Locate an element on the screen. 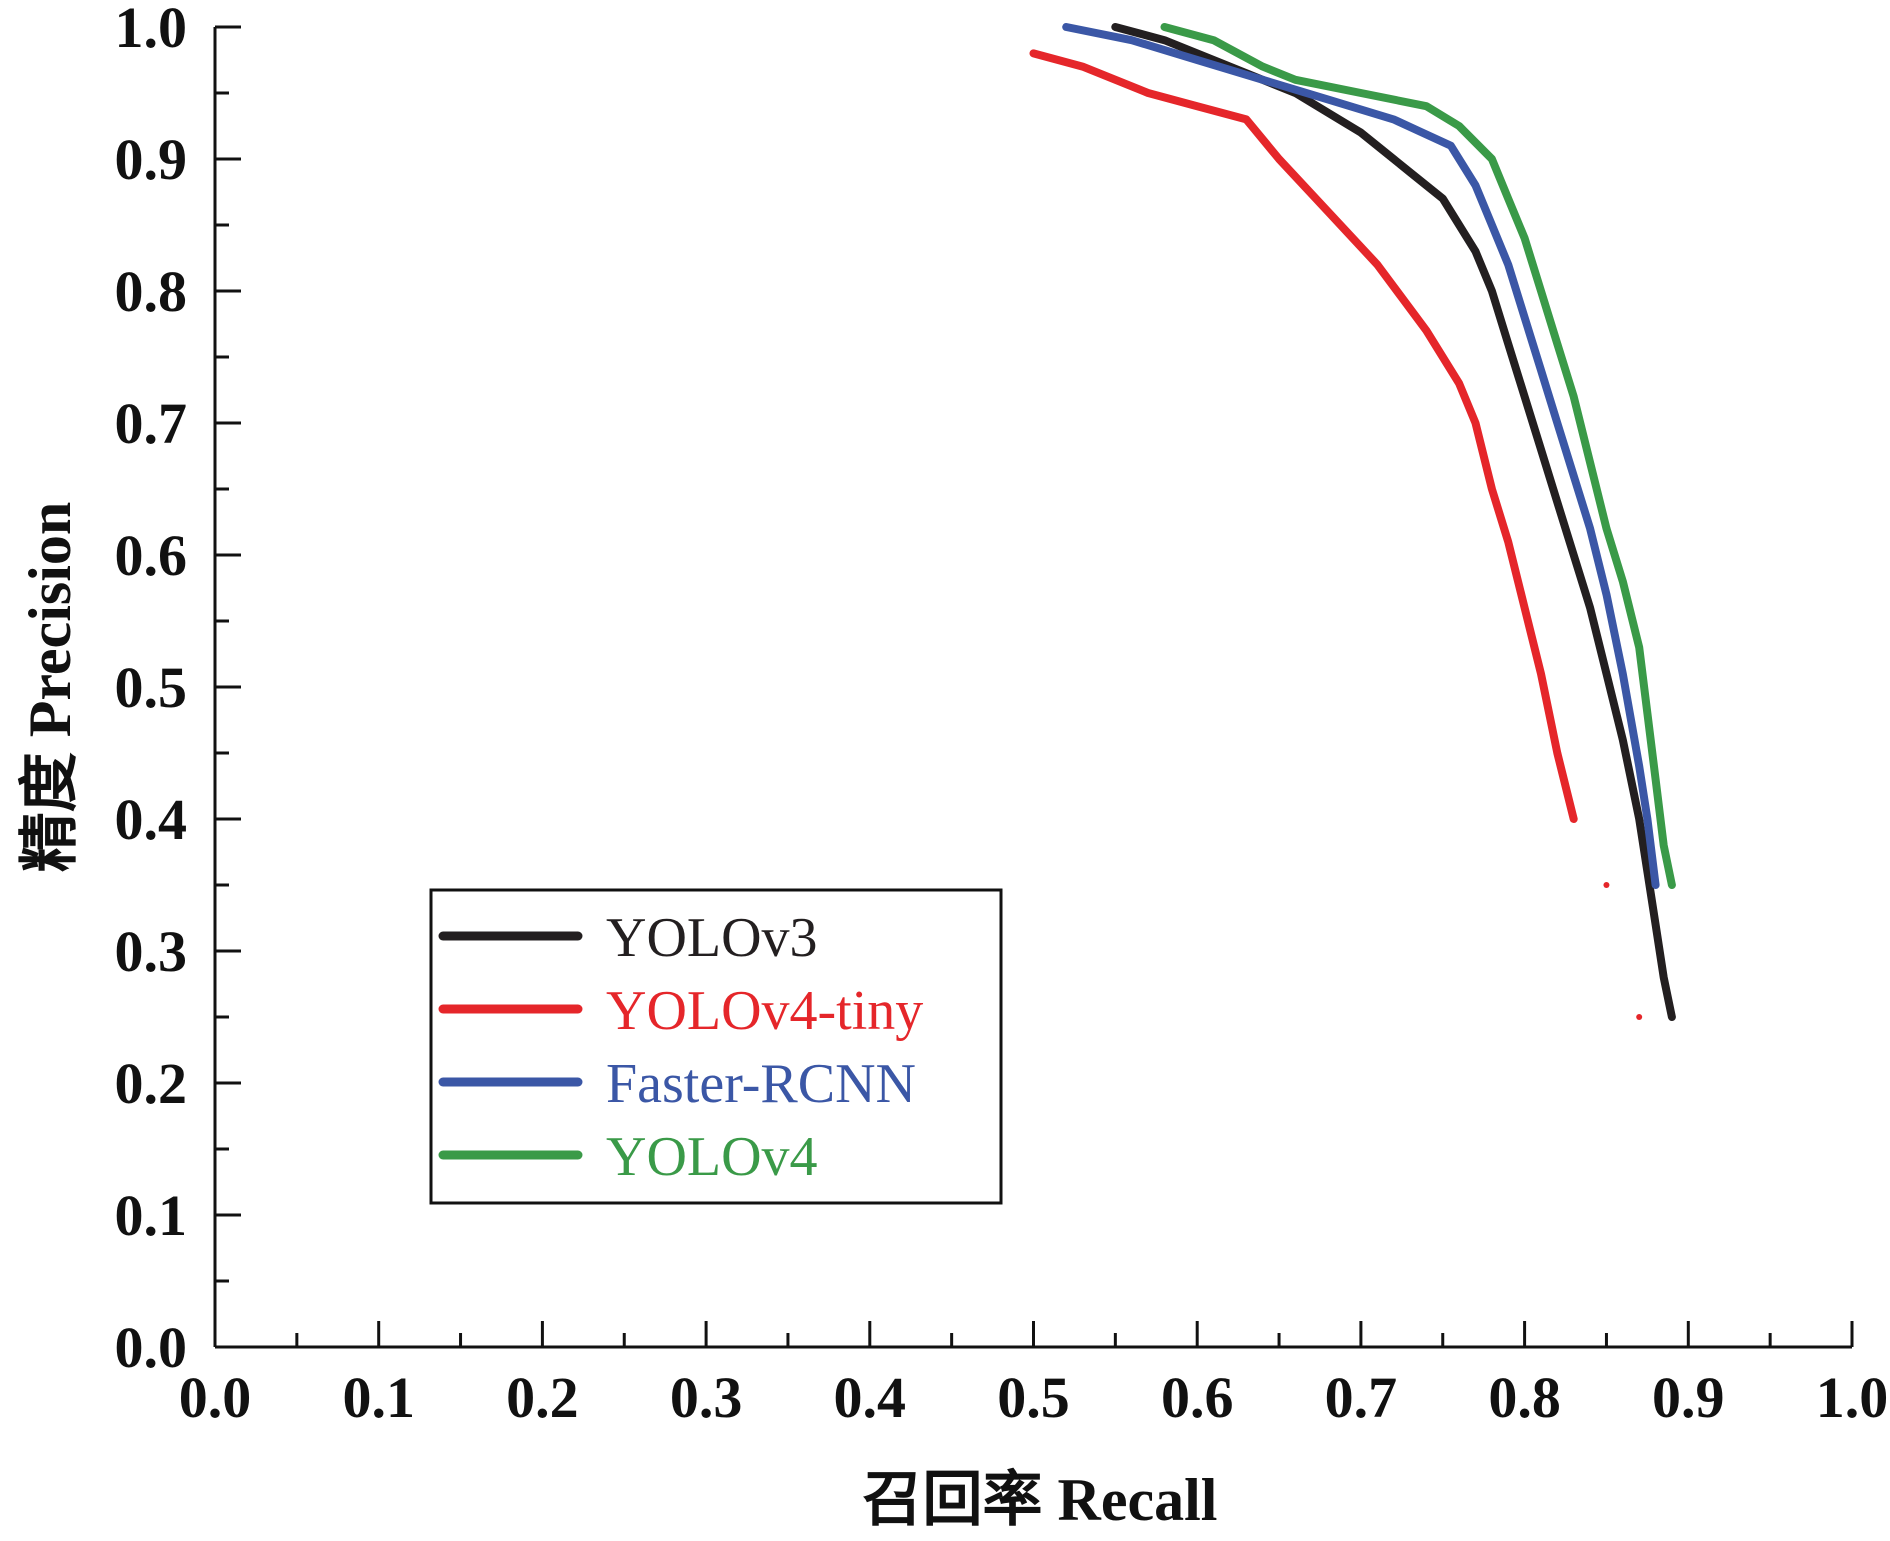 Image resolution: width=1890 pixels, height=1541 pixels. legend-label: Faster-RCNN is located at coordinates (761, 1084).